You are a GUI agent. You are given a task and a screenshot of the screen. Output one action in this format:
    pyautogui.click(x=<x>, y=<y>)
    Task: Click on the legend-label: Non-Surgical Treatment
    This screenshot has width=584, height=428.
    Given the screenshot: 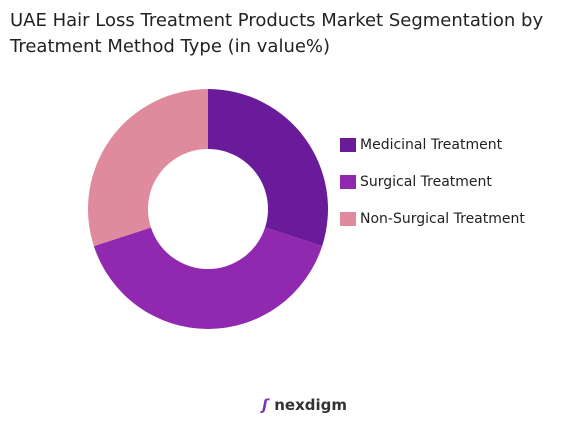 What is the action you would take?
    pyautogui.click(x=442, y=219)
    